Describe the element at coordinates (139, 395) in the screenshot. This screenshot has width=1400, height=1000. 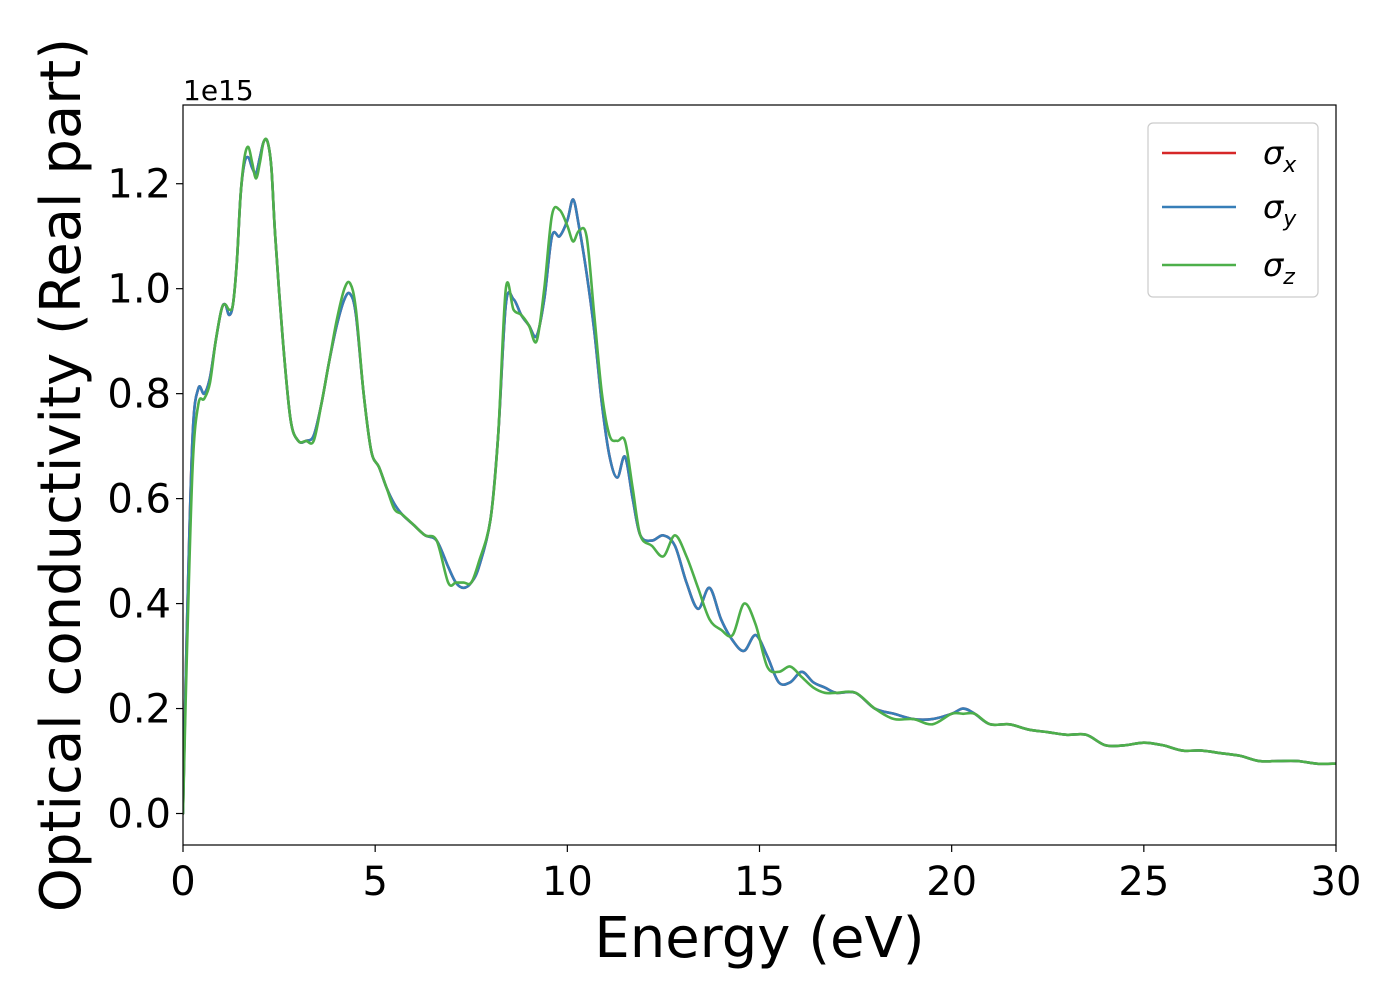
I see `y-tick-label: 0.8` at that location.